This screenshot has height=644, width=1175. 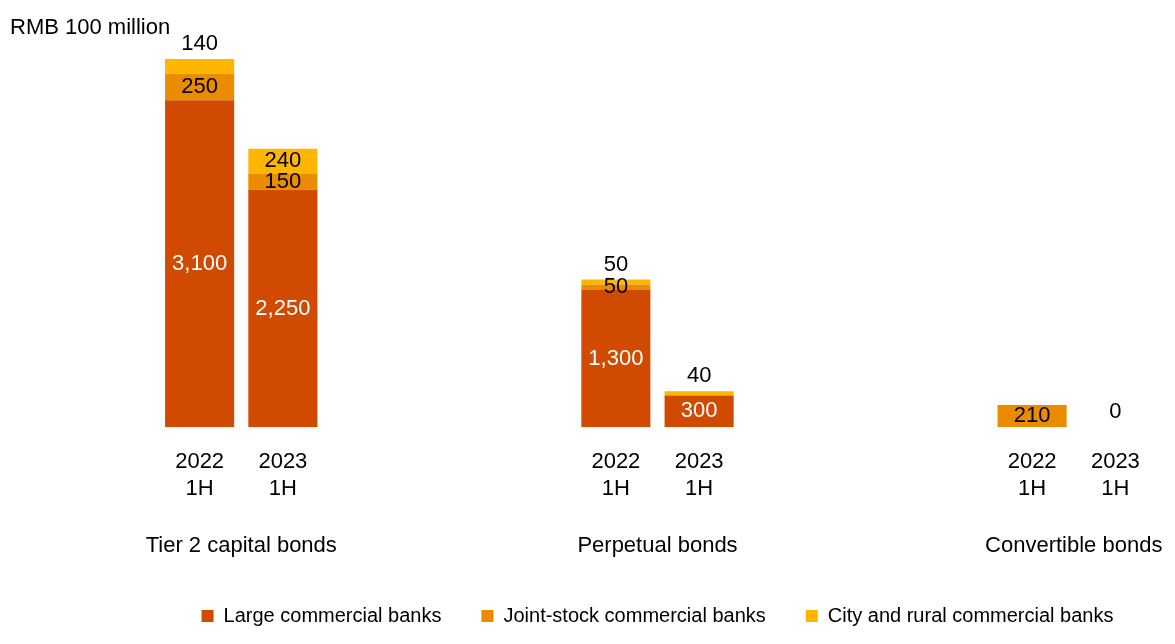 What do you see at coordinates (699, 375) in the screenshot?
I see `data-label: 40` at bounding box center [699, 375].